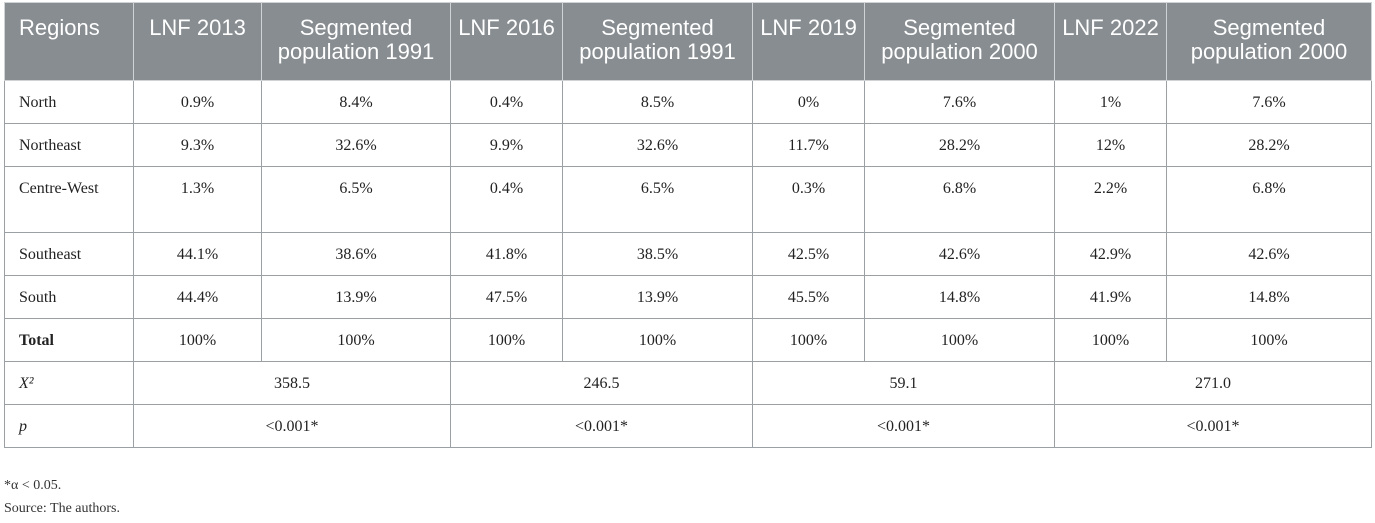  Describe the element at coordinates (62, 508) in the screenshot. I see `source-footnote: Source: The authors.` at that location.